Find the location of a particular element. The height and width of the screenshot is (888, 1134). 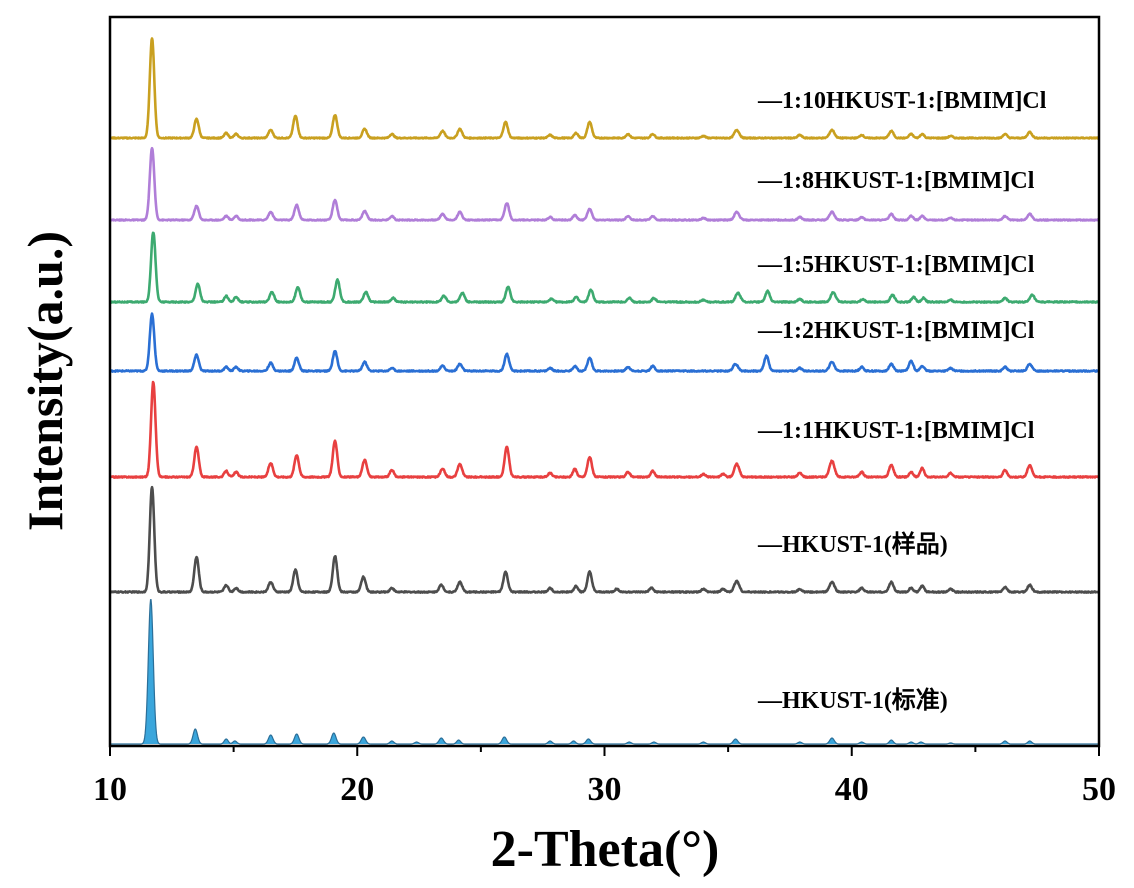

x-axis-tick-labels: 10 20 30 40 50 is located at coordinates (604, 789).